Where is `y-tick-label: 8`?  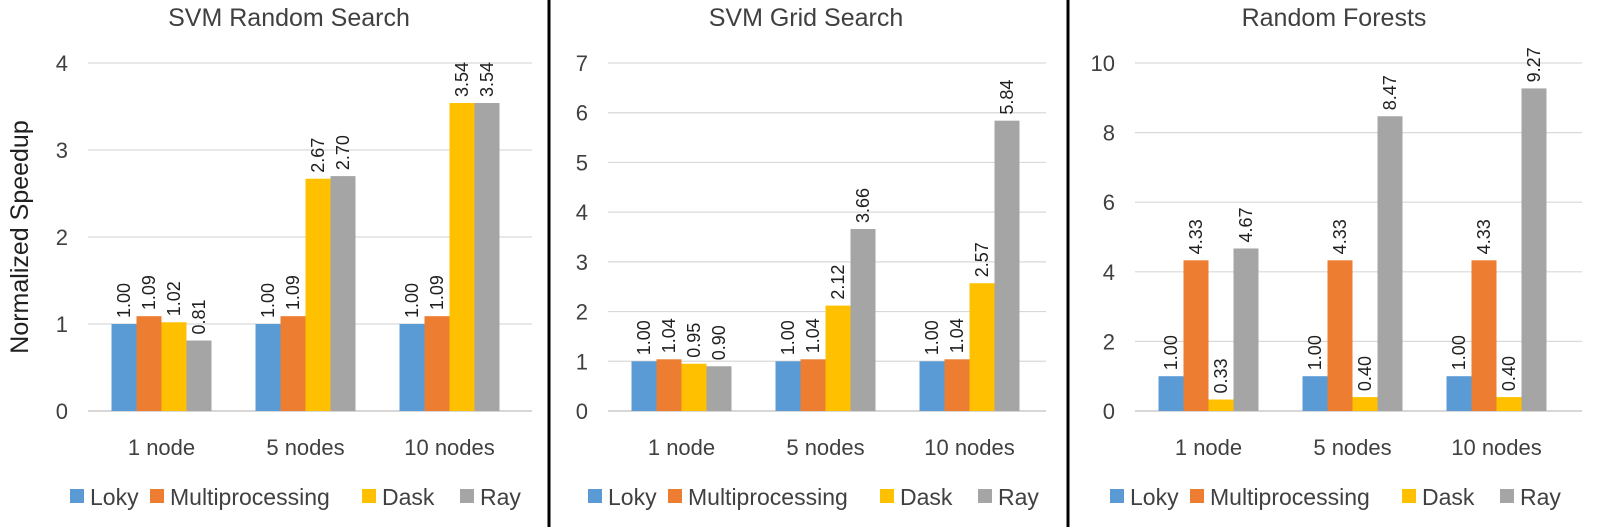
y-tick-label: 8 is located at coordinates (1109, 133).